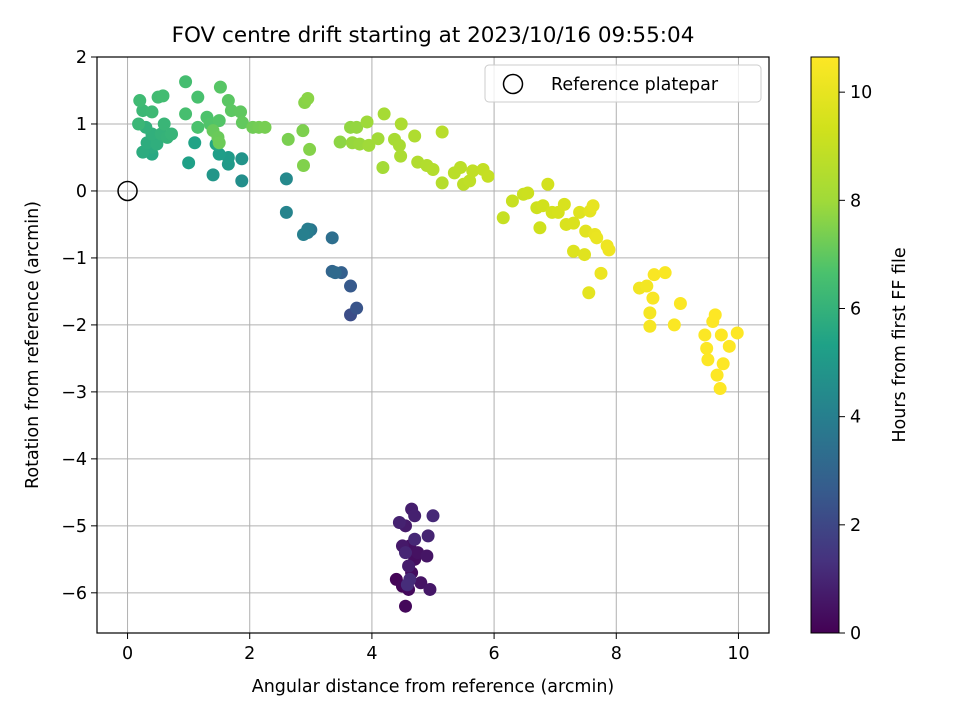 Image resolution: width=960 pixels, height=724 pixels. I want to click on x-tick-label: 2, so click(249, 654).